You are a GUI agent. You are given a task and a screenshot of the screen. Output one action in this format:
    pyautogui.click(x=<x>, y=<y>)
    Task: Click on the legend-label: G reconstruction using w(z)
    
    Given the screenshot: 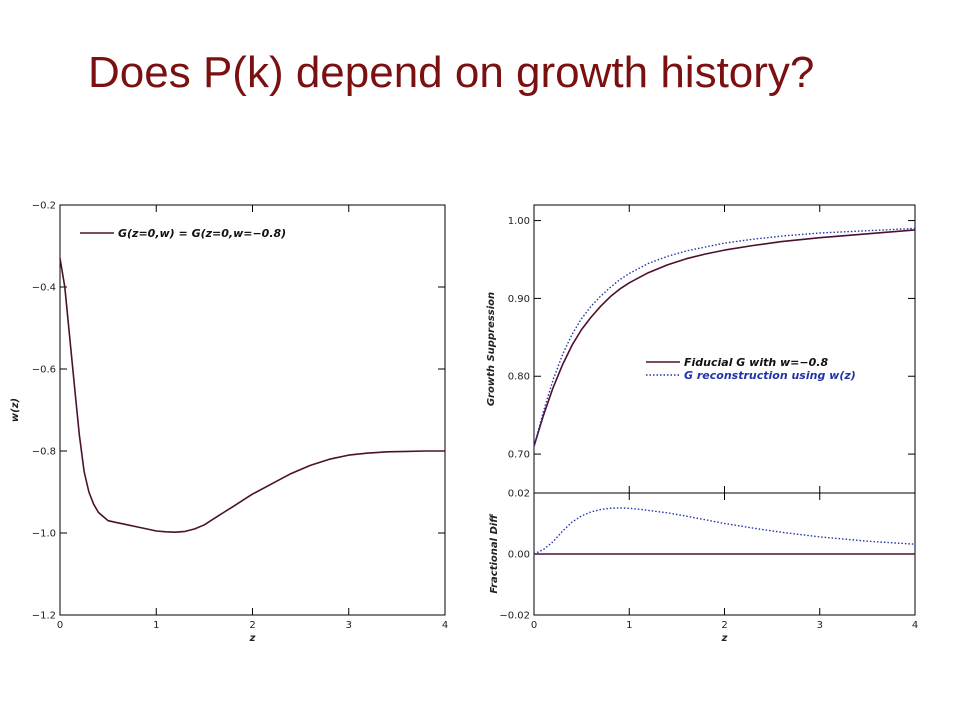 What is the action you would take?
    pyautogui.click(x=770, y=375)
    